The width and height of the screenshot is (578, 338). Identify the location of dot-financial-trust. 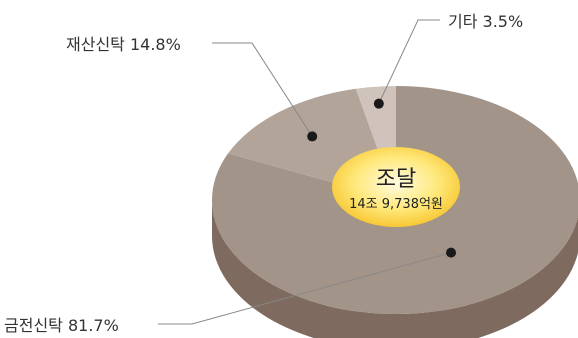
(451, 252).